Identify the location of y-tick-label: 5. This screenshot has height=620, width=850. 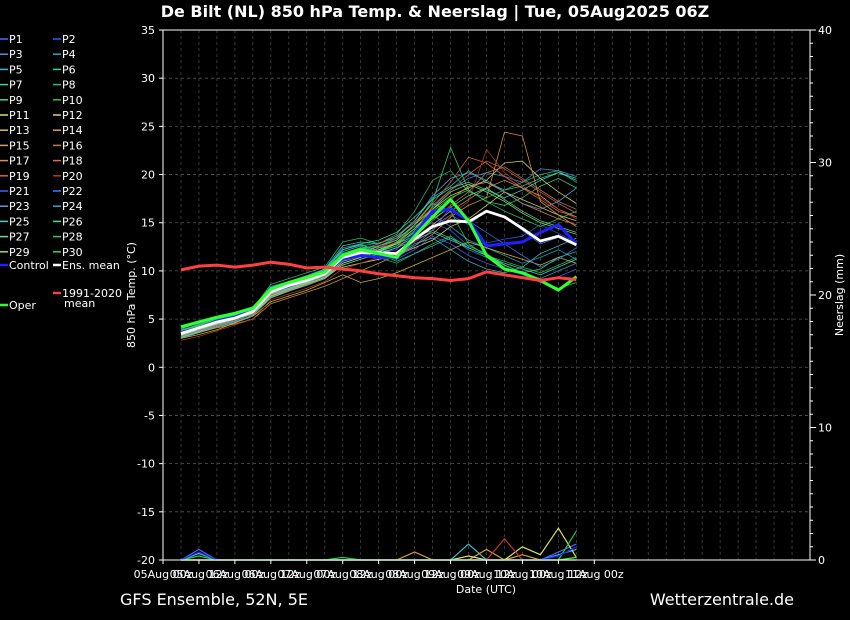
(151, 319).